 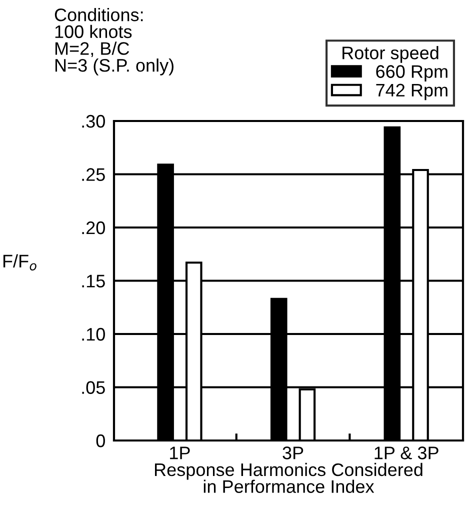 What do you see at coordinates (93, 334) in the screenshot?
I see `y-tick-label: .10` at bounding box center [93, 334].